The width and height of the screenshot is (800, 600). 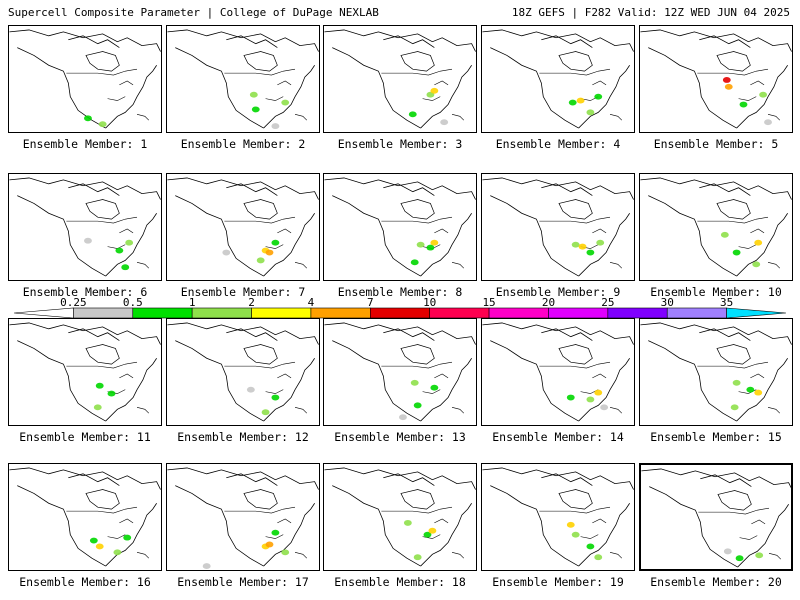 I want to click on colorbar-tick-label: 1, so click(x=192, y=302).